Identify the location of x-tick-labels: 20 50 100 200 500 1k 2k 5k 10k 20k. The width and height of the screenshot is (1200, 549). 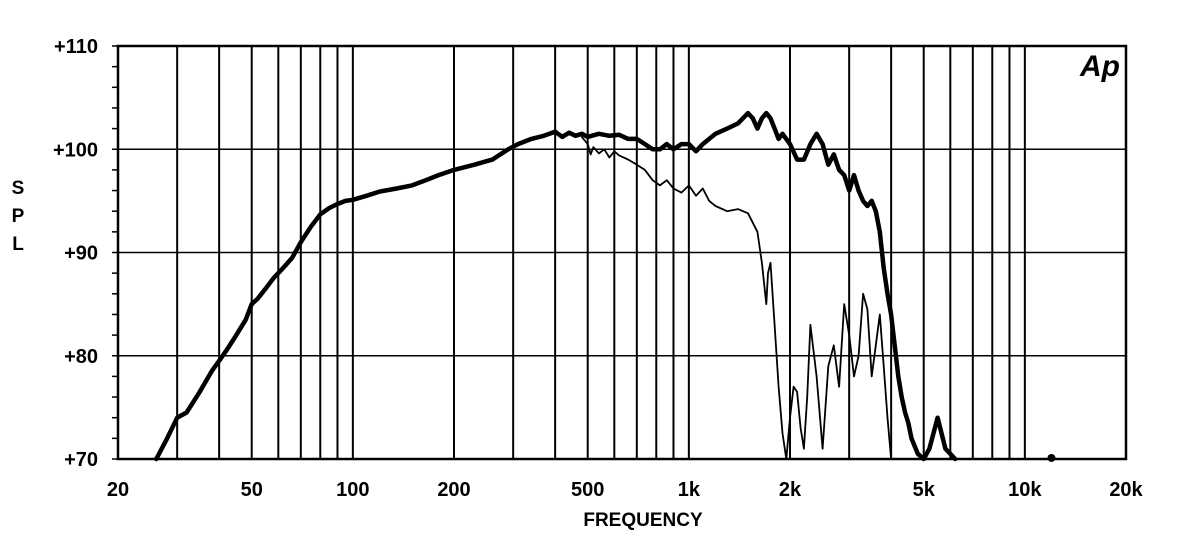
(625, 490).